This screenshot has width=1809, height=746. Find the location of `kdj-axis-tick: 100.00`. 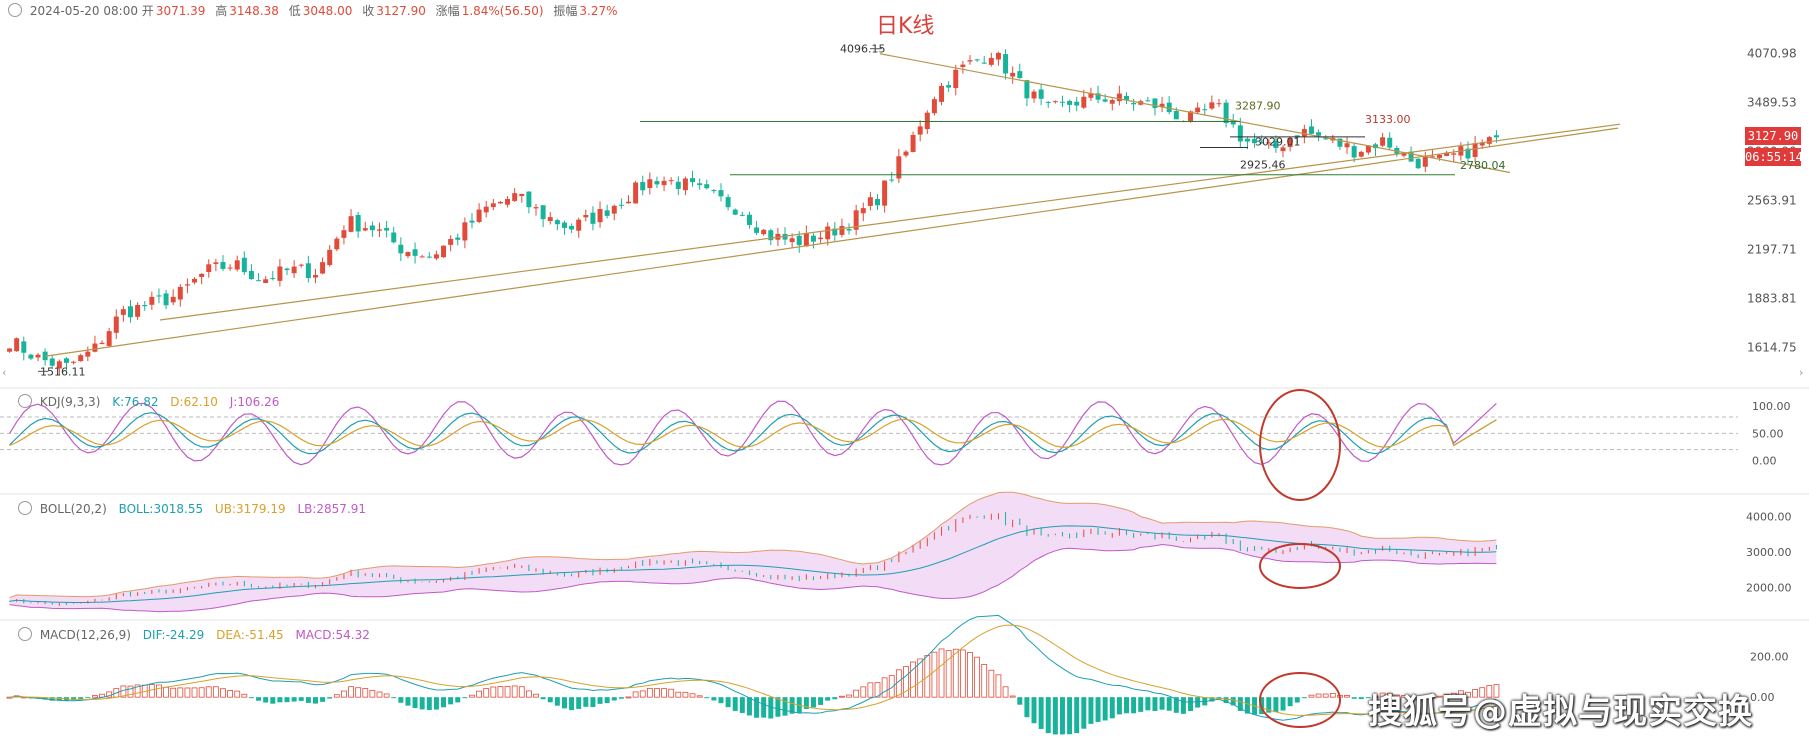

kdj-axis-tick: 100.00 is located at coordinates (1771, 406).